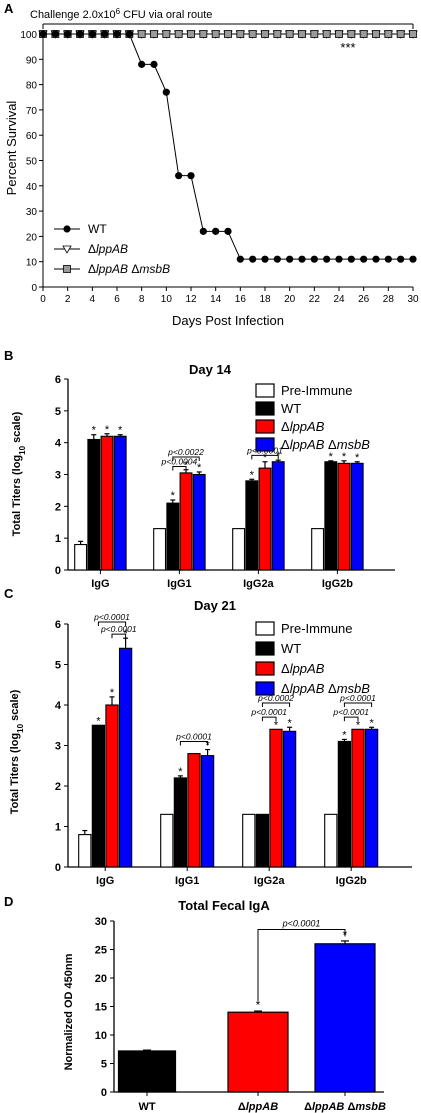 The height and width of the screenshot is (1113, 421). Describe the element at coordinates (58, 868) in the screenshot. I see `y-tick-label-c: 0` at that location.